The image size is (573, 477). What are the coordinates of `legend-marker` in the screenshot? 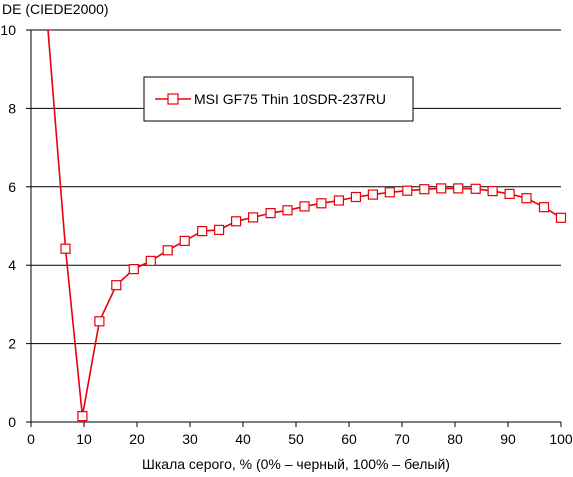 It's located at (173, 99).